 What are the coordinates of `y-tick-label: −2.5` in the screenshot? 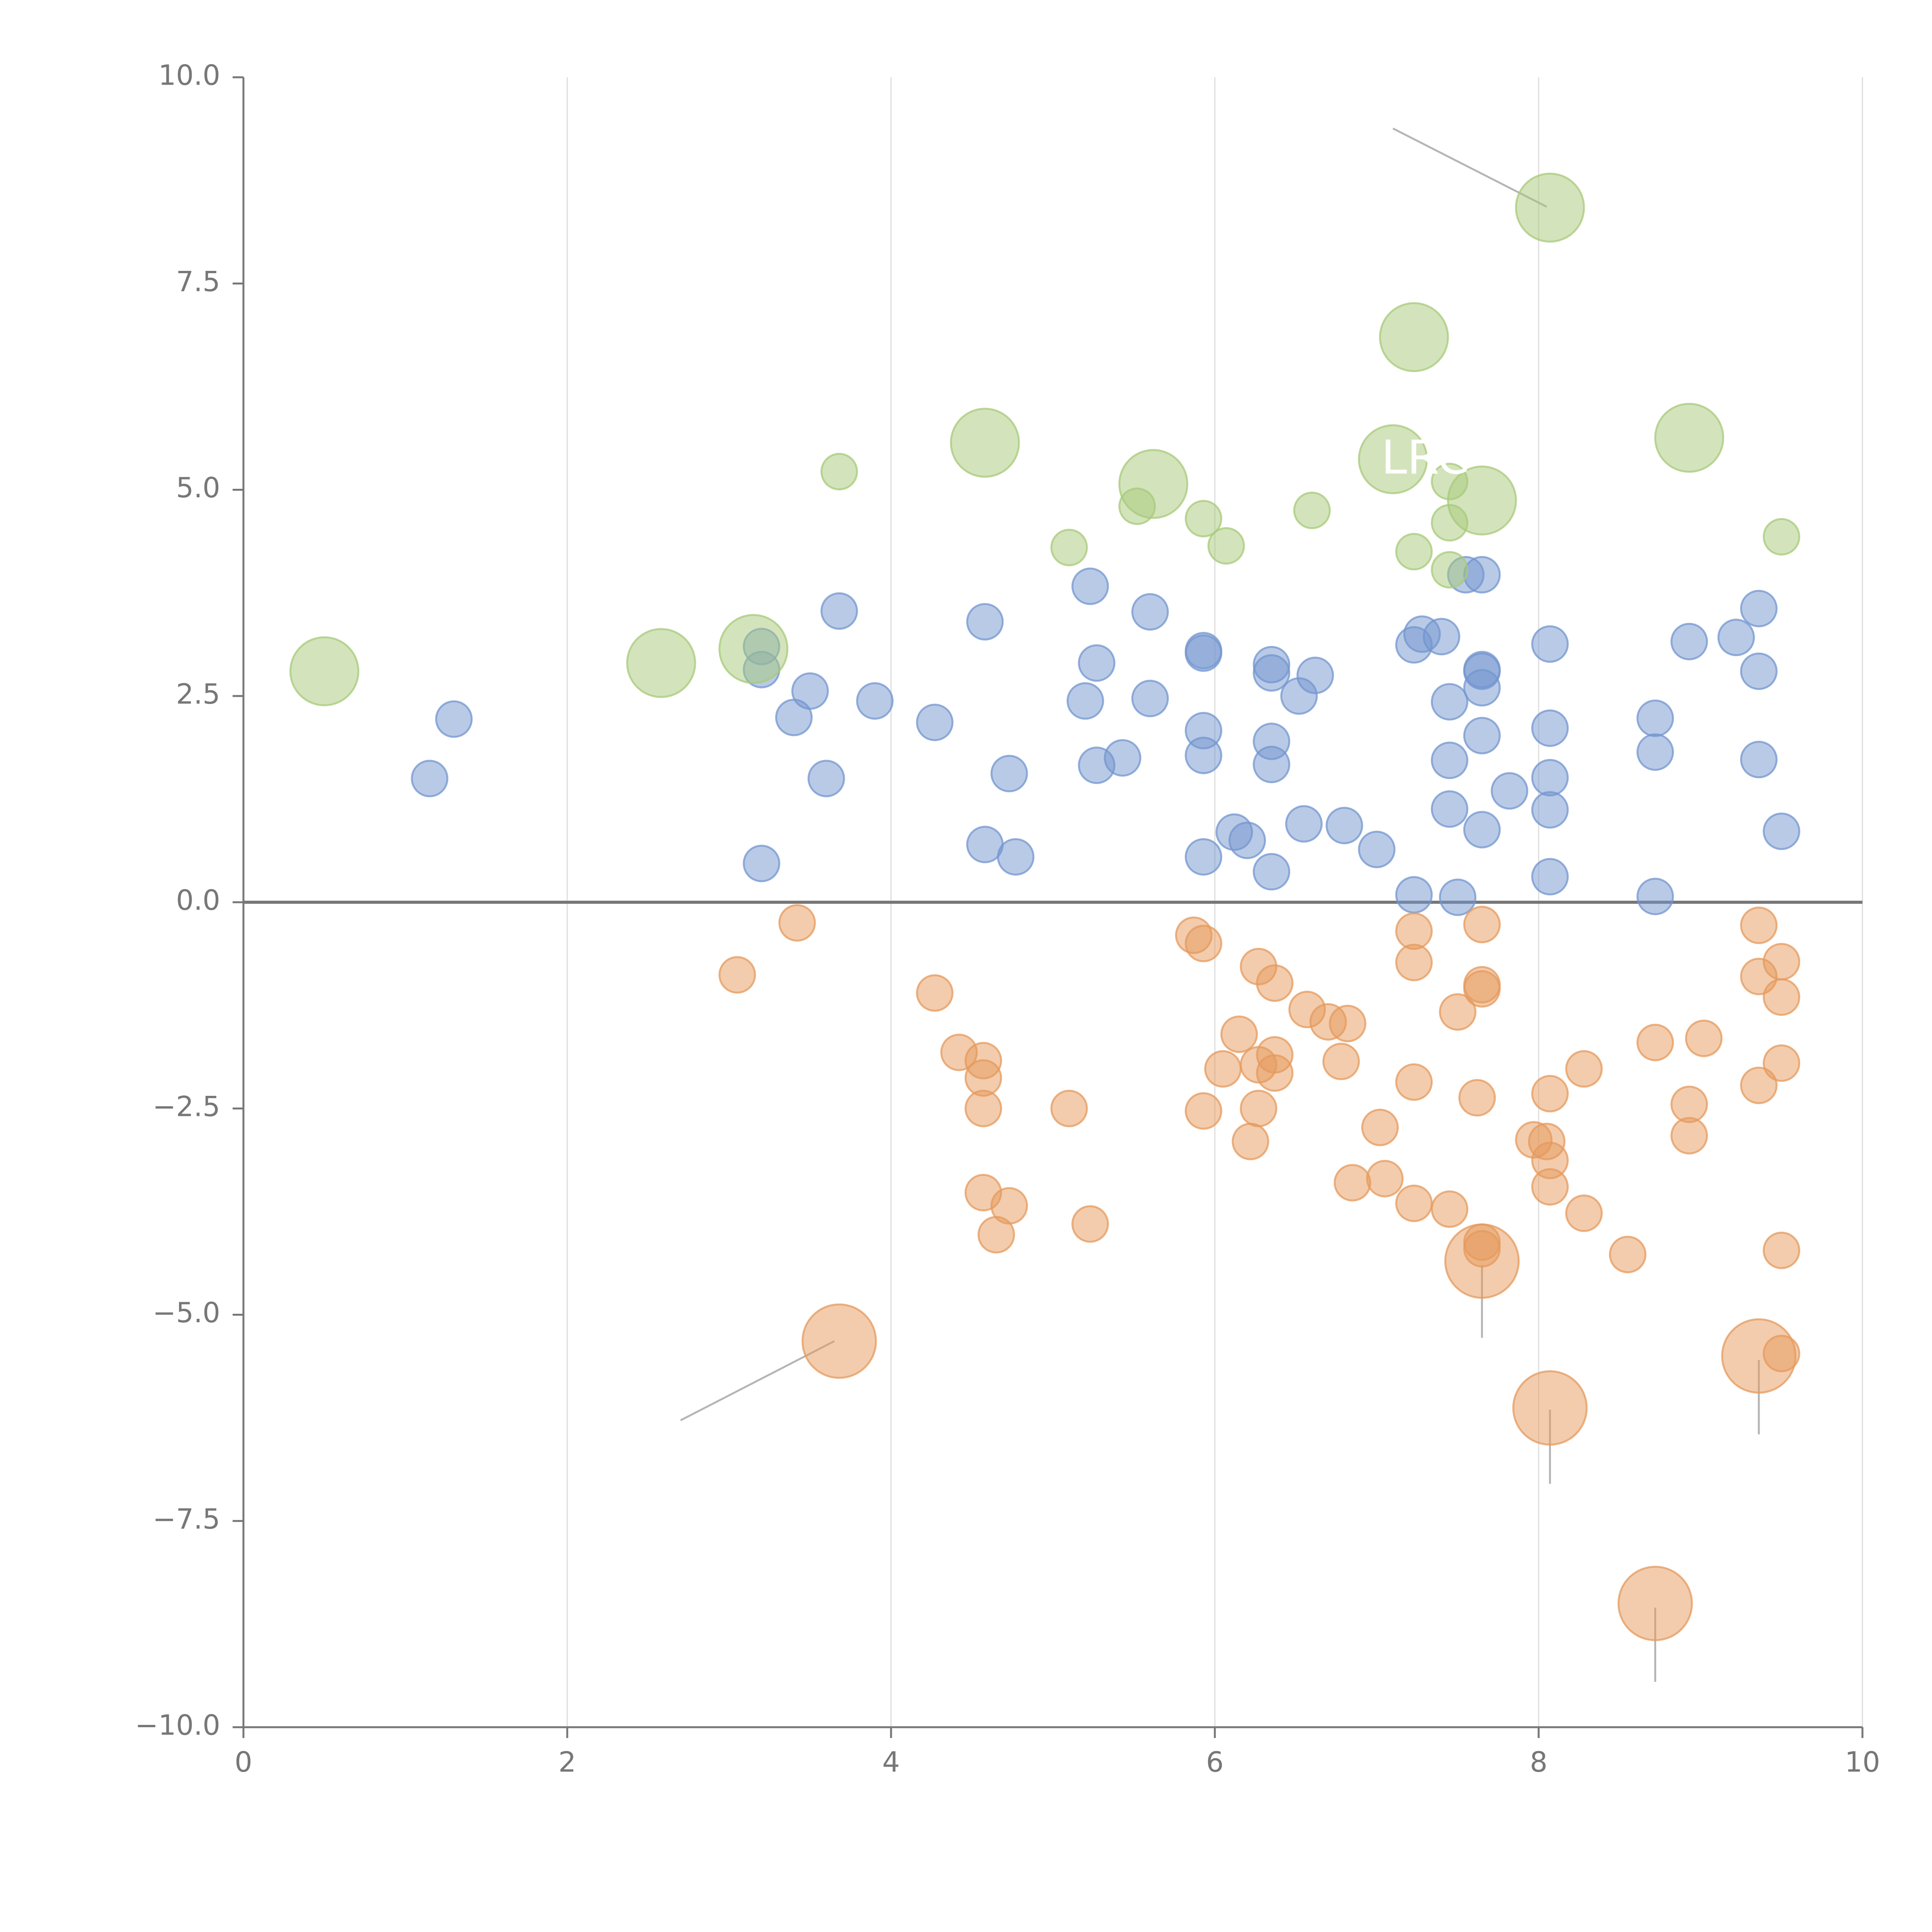 It's located at (186, 1106).